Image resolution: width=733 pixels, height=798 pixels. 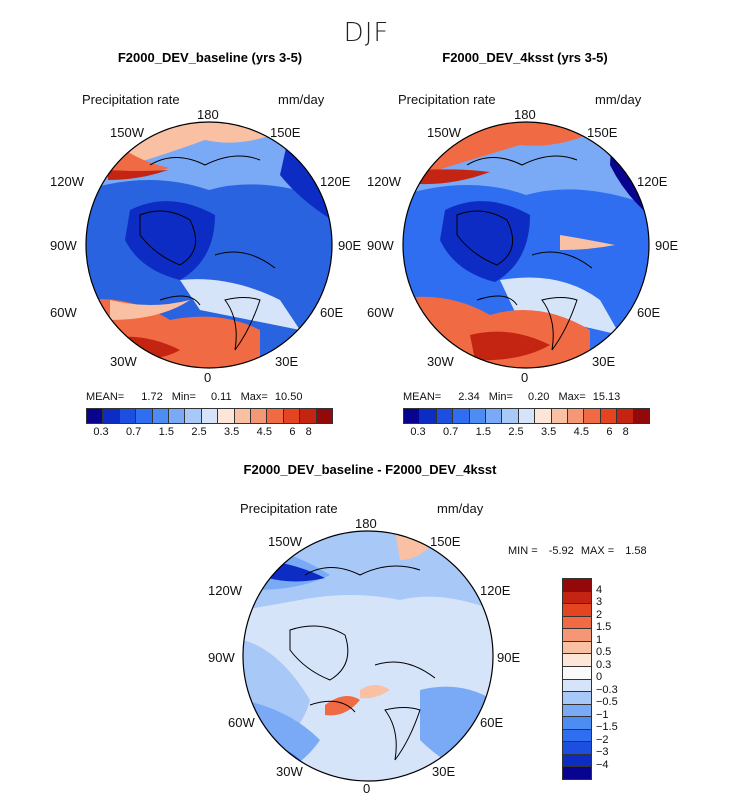 What do you see at coordinates (602, 132) in the screenshot?
I see `lon-label-150e: 150E` at bounding box center [602, 132].